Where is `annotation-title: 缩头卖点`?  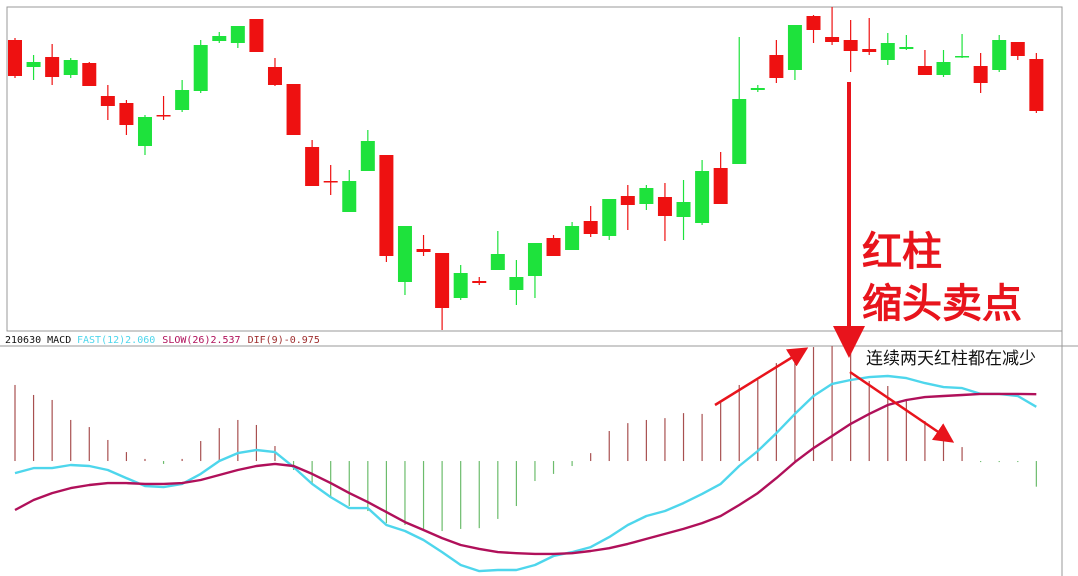 annotation-title: 缩头卖点 is located at coordinates (942, 304).